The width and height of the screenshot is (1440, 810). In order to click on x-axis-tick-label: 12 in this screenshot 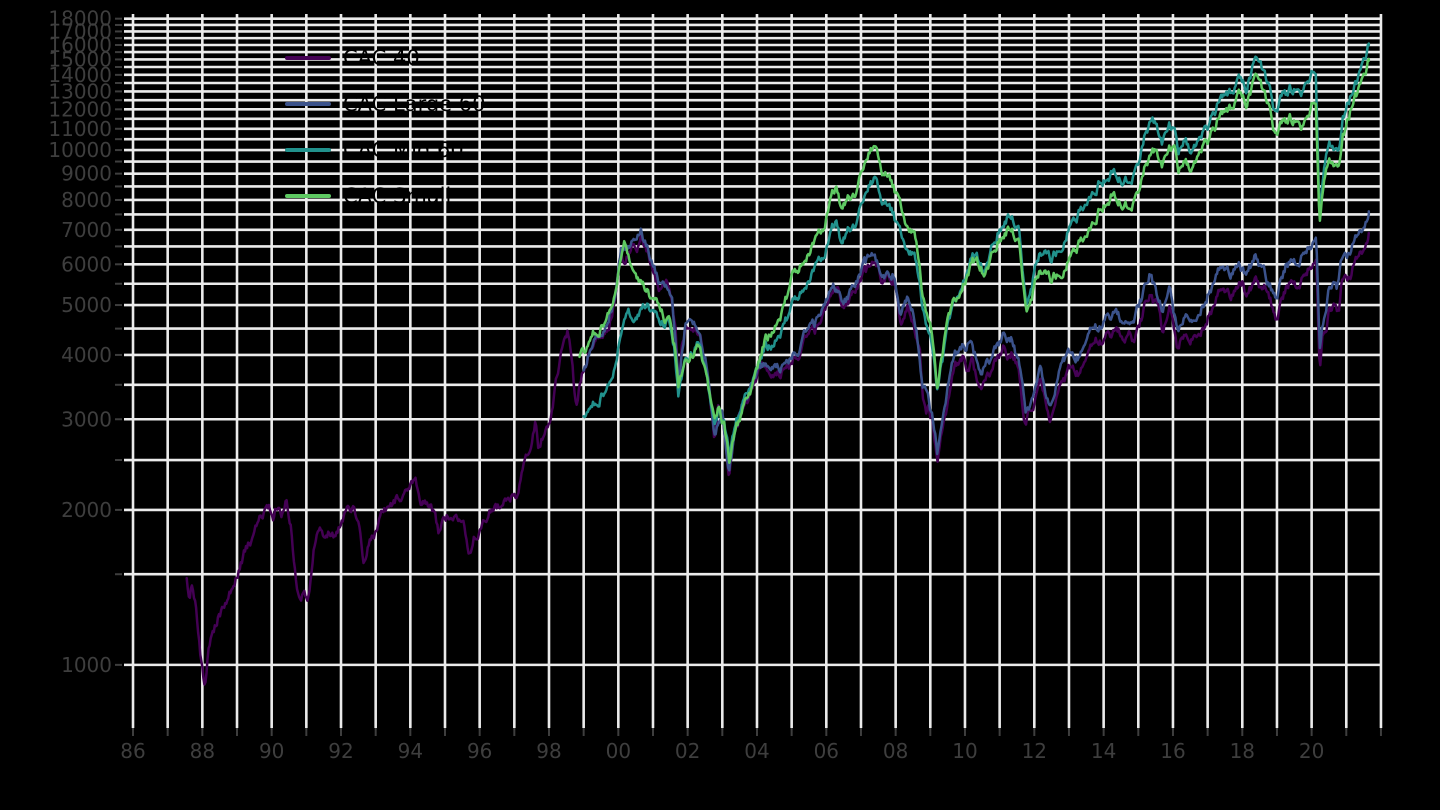, I will do `click(1034, 751)`.